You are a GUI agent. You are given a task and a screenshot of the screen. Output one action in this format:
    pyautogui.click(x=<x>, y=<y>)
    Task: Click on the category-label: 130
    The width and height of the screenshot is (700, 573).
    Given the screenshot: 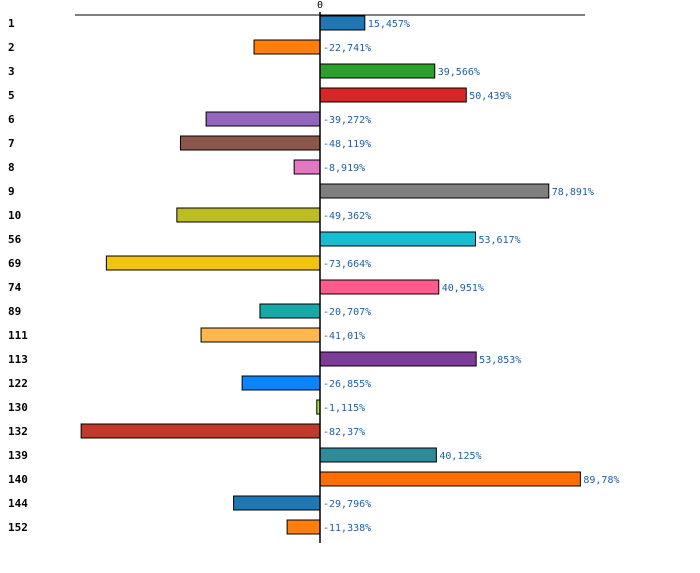 What is the action you would take?
    pyautogui.click(x=18, y=407)
    